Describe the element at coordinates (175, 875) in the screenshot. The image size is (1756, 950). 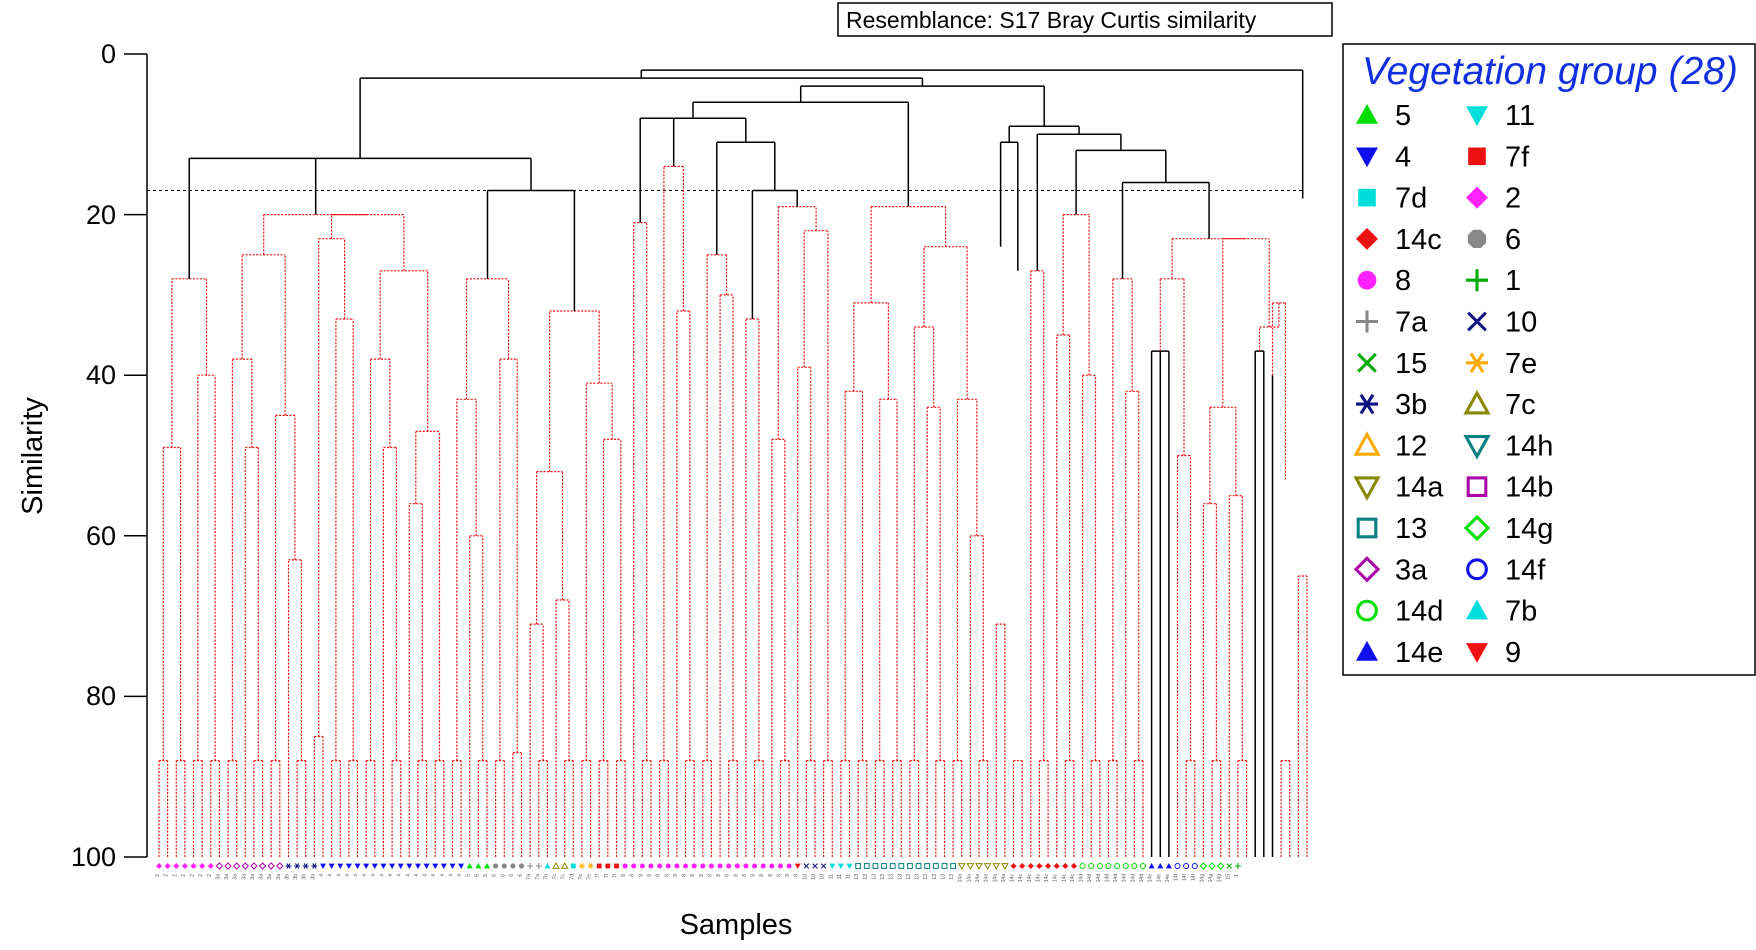
I see `sample-label-2: 2` at that location.